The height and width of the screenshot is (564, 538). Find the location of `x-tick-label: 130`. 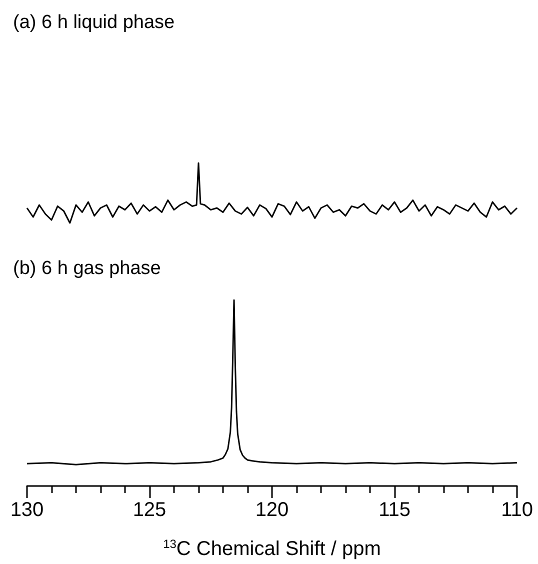

x-tick-label: 130 is located at coordinates (27, 510).